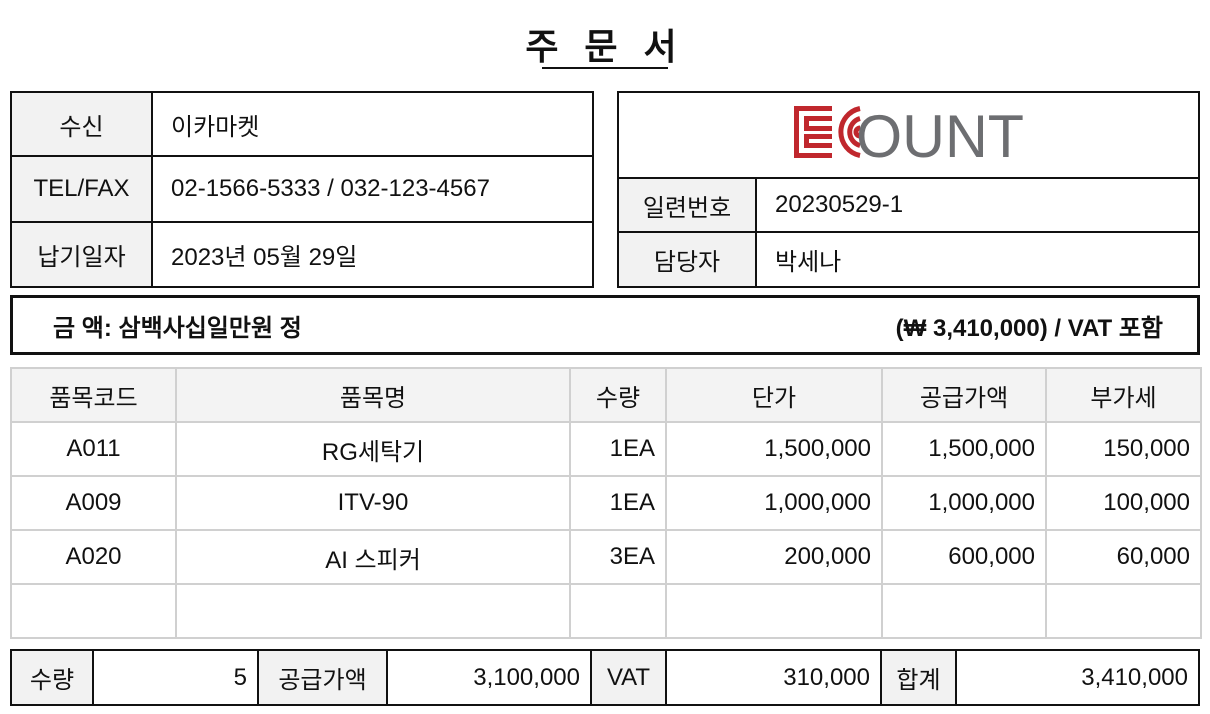 The image size is (1210, 714). Describe the element at coordinates (93, 449) in the screenshot. I see `cell: A011` at that location.